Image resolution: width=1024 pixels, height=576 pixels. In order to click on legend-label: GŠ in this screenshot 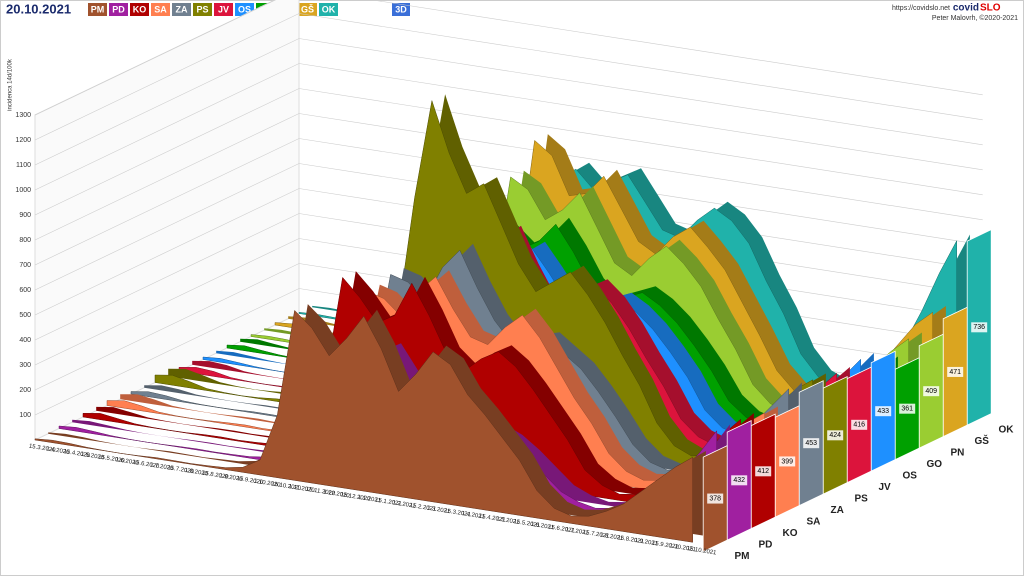, I will do `click(307, 8)`.